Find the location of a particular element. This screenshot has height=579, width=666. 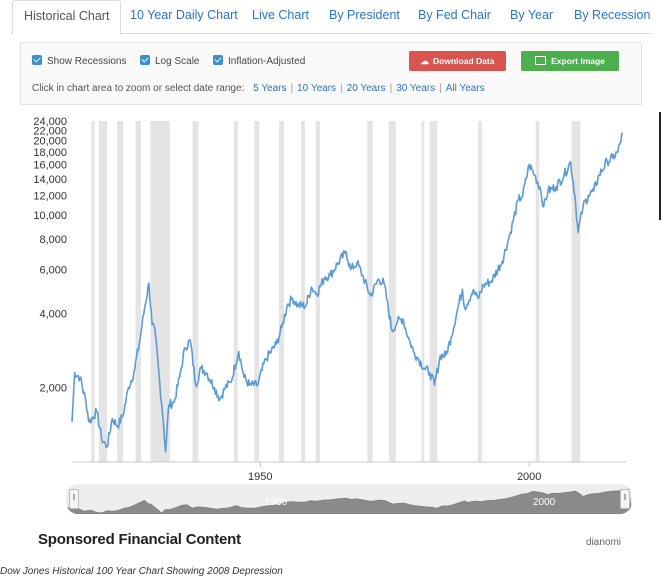

navigator-mini-chart is located at coordinates (349, 501).